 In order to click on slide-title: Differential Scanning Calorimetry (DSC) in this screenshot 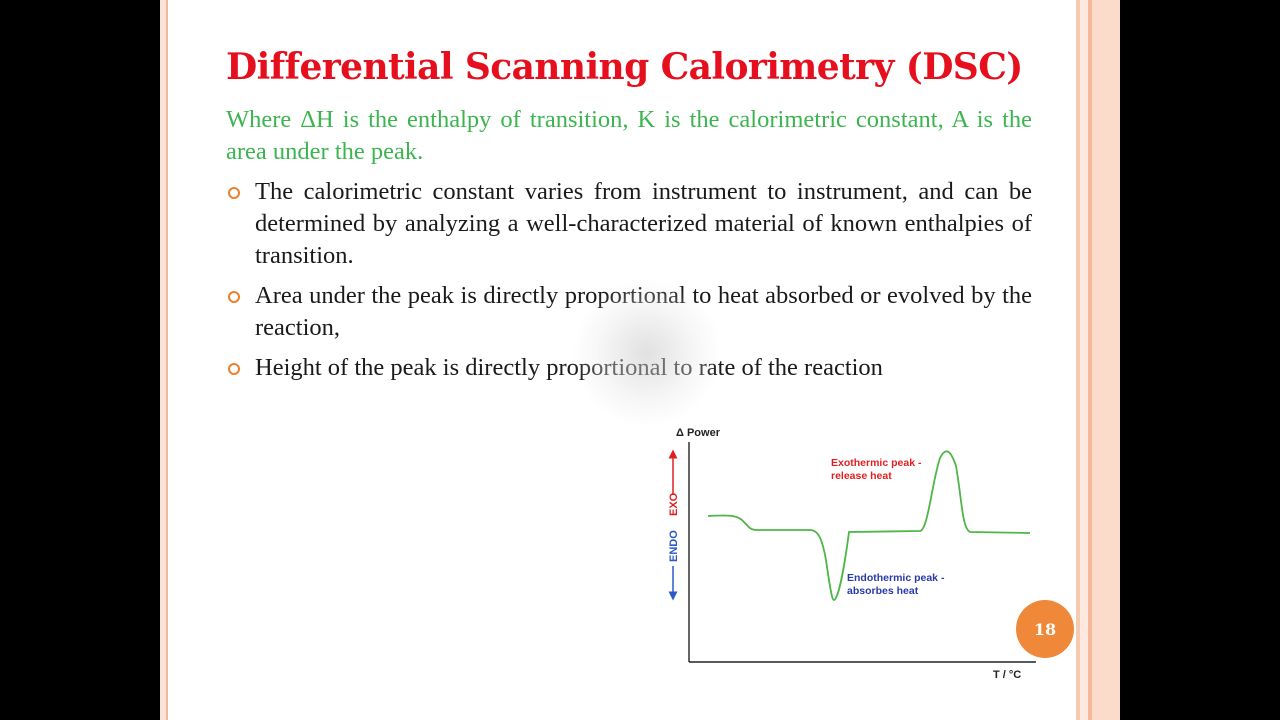, I will do `click(624, 67)`.